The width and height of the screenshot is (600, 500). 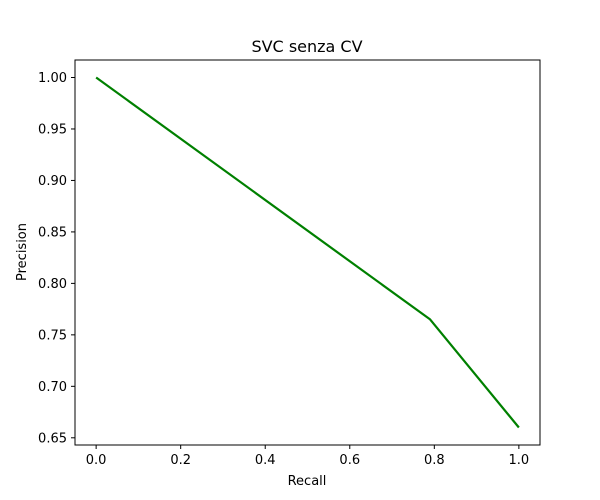 I want to click on y-tick-label: 0.70, so click(x=52, y=387).